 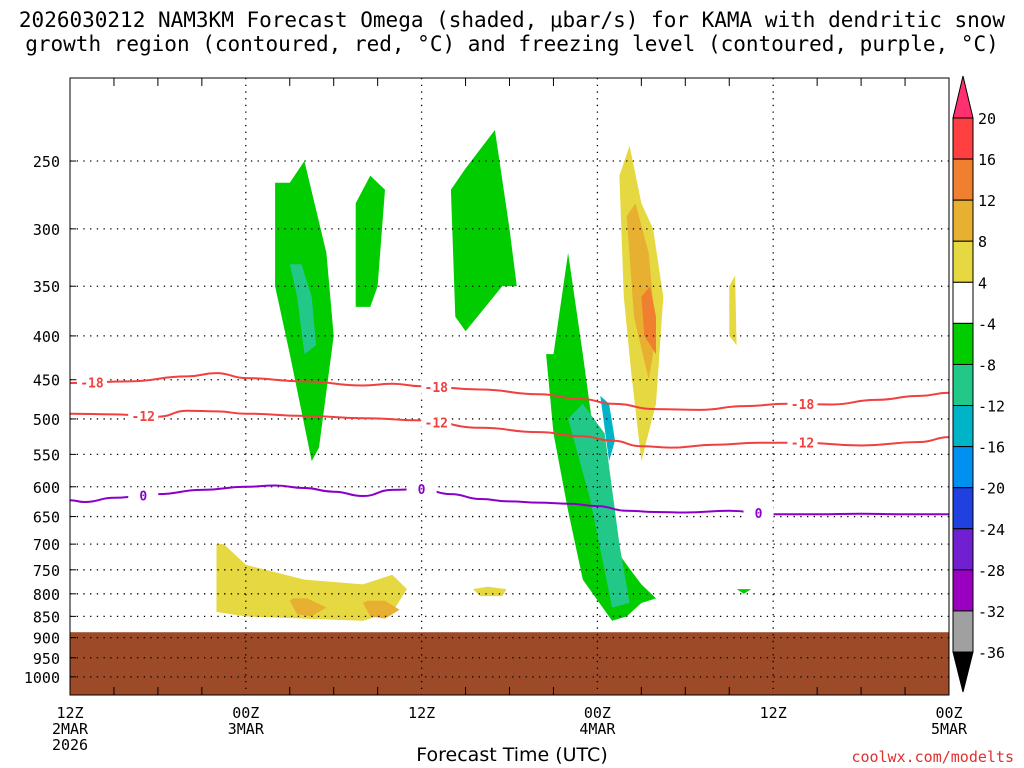 I want to click on colorbar-top-arrow, so click(x=963, y=97).